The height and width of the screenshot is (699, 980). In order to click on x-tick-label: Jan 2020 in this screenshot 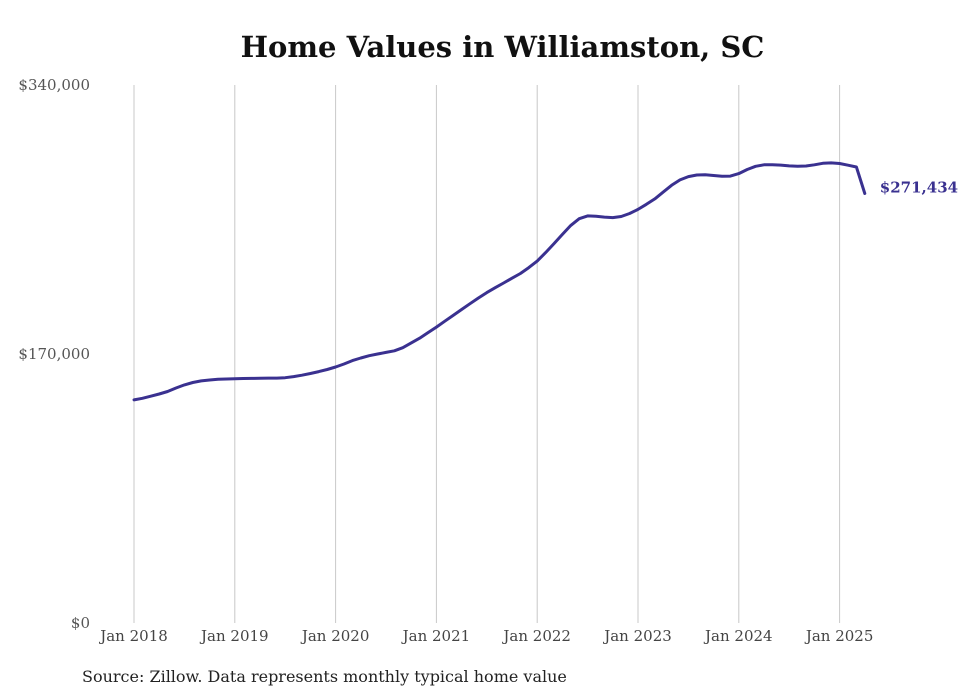, I will do `click(335, 636)`.